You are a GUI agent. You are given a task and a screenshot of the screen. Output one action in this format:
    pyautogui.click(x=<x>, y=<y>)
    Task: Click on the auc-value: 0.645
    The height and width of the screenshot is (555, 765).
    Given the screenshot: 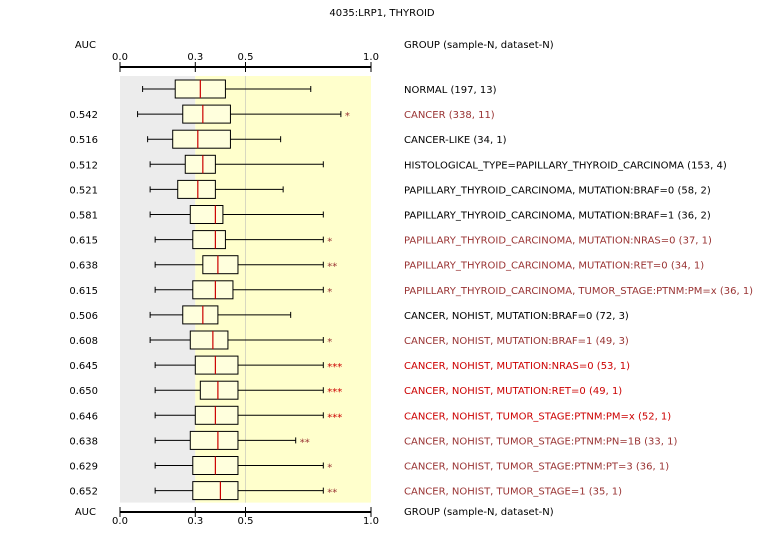 What is the action you would take?
    pyautogui.click(x=83, y=366)
    